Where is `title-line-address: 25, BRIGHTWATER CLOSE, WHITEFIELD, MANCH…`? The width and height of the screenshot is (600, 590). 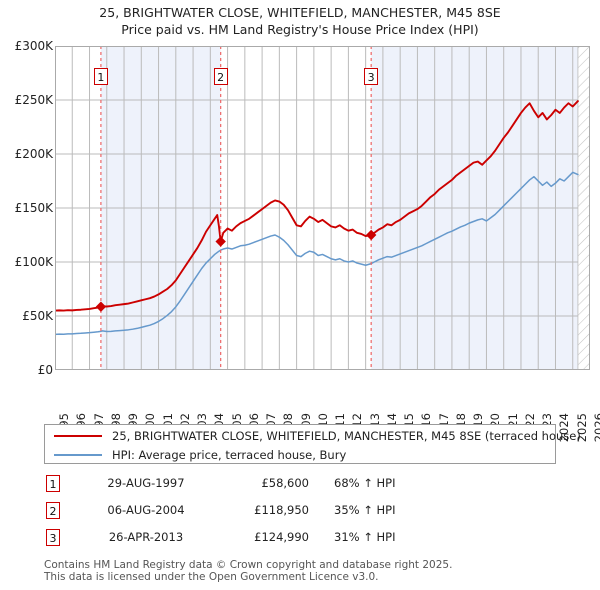 title-line-address: 25, BRIGHTWATER CLOSE, WHITEFIELD, MANCH… is located at coordinates (300, 12).